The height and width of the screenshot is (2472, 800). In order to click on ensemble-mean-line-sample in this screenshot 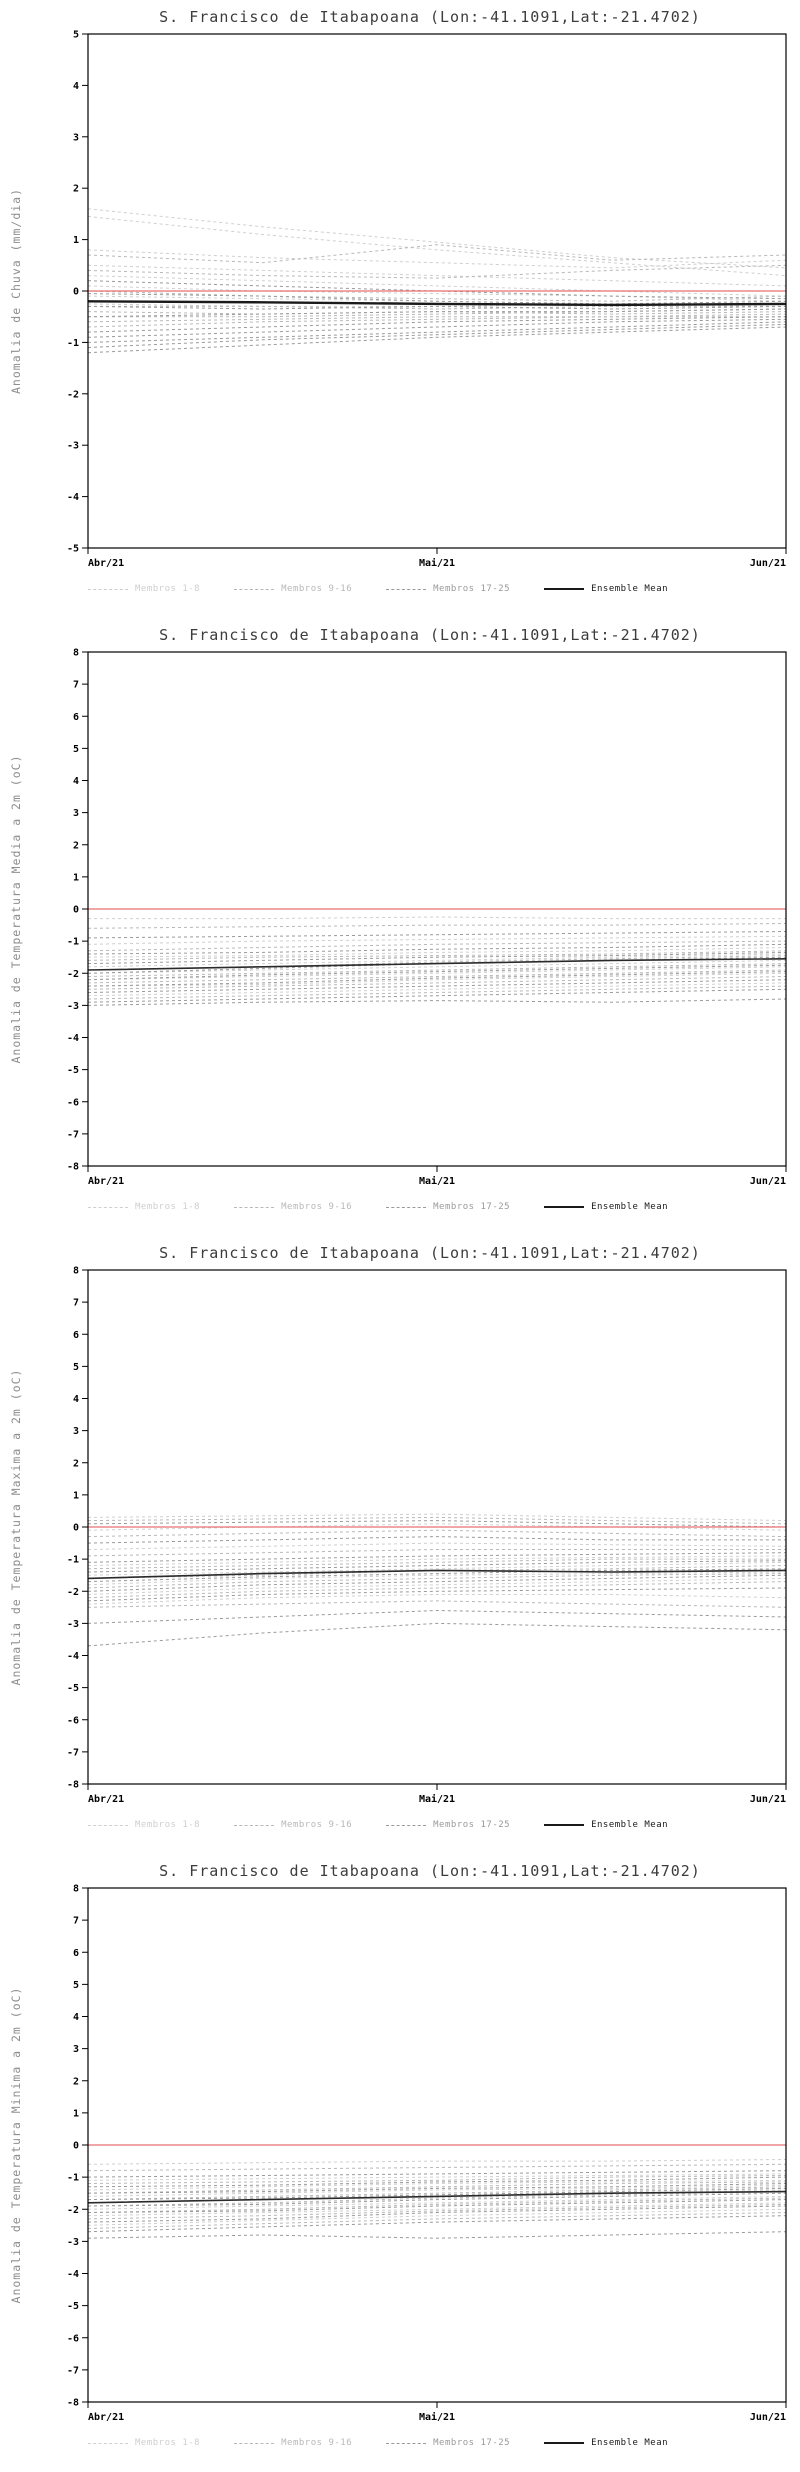, I will do `click(564, 1825)`.